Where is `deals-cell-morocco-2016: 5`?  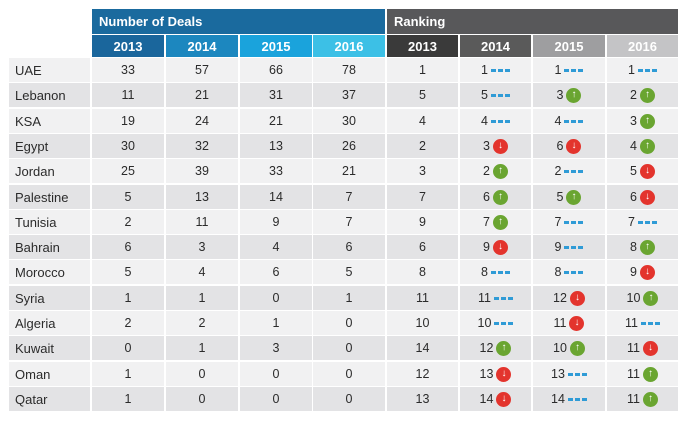 deals-cell-morocco-2016: 5 is located at coordinates (349, 272).